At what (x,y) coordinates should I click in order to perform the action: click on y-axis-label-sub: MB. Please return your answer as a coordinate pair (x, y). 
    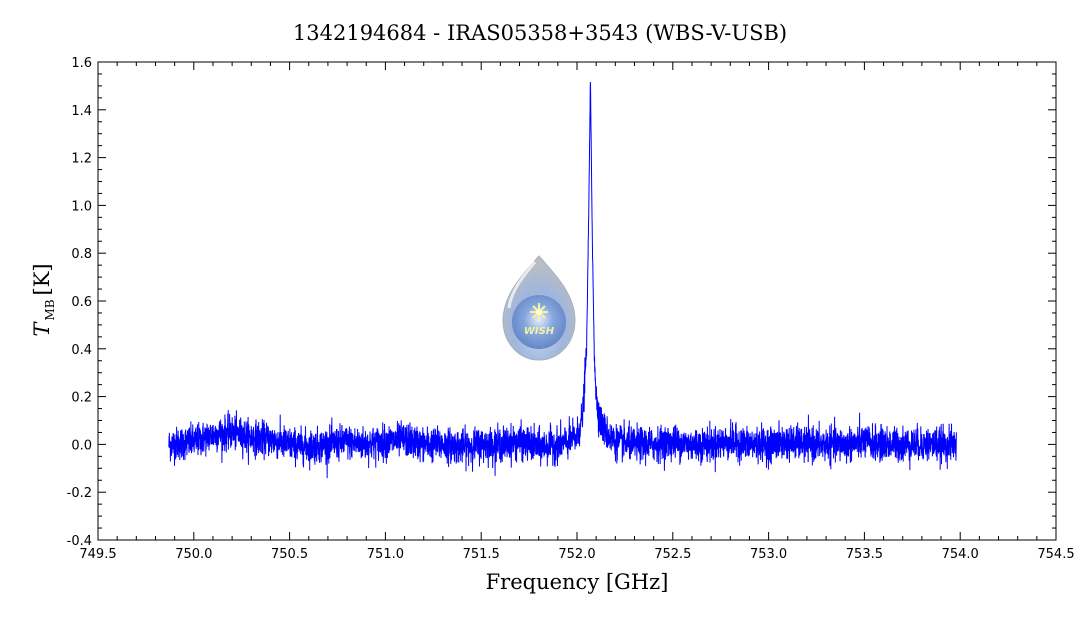
    Looking at the image, I should click on (50, 309).